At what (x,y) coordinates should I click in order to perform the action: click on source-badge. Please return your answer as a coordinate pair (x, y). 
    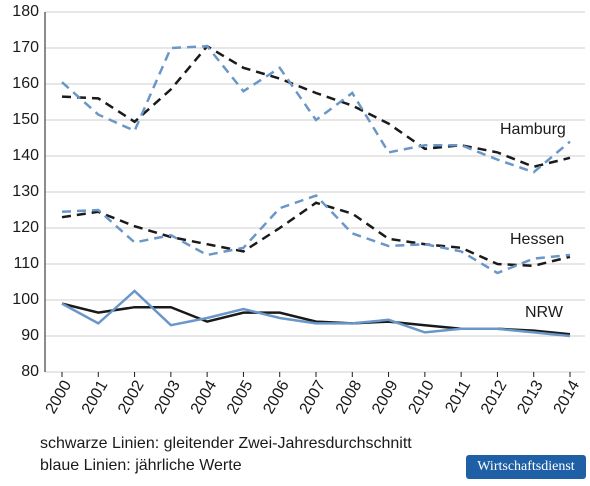
    Looking at the image, I should click on (526, 467).